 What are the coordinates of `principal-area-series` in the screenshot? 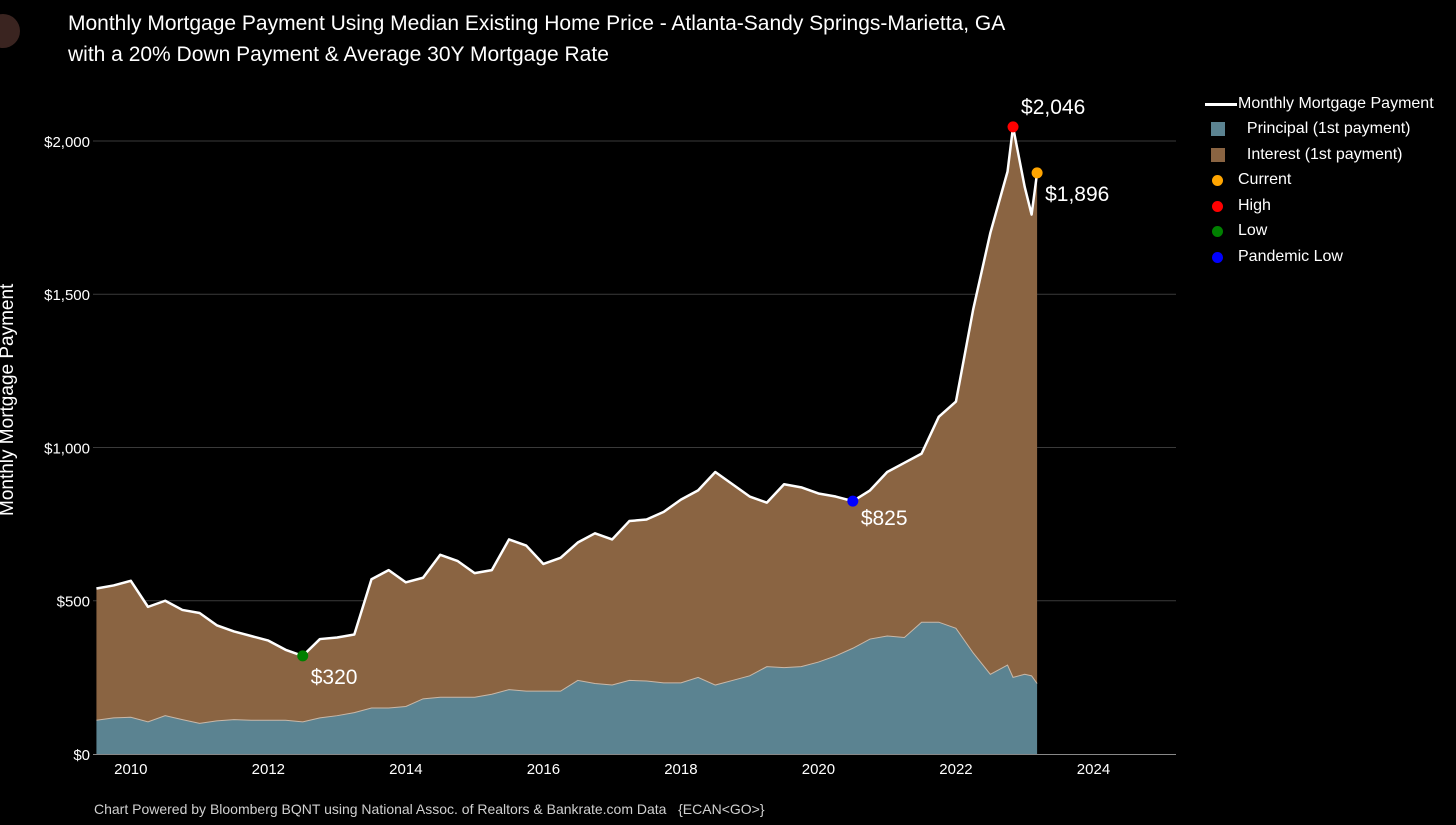 It's located at (567, 688).